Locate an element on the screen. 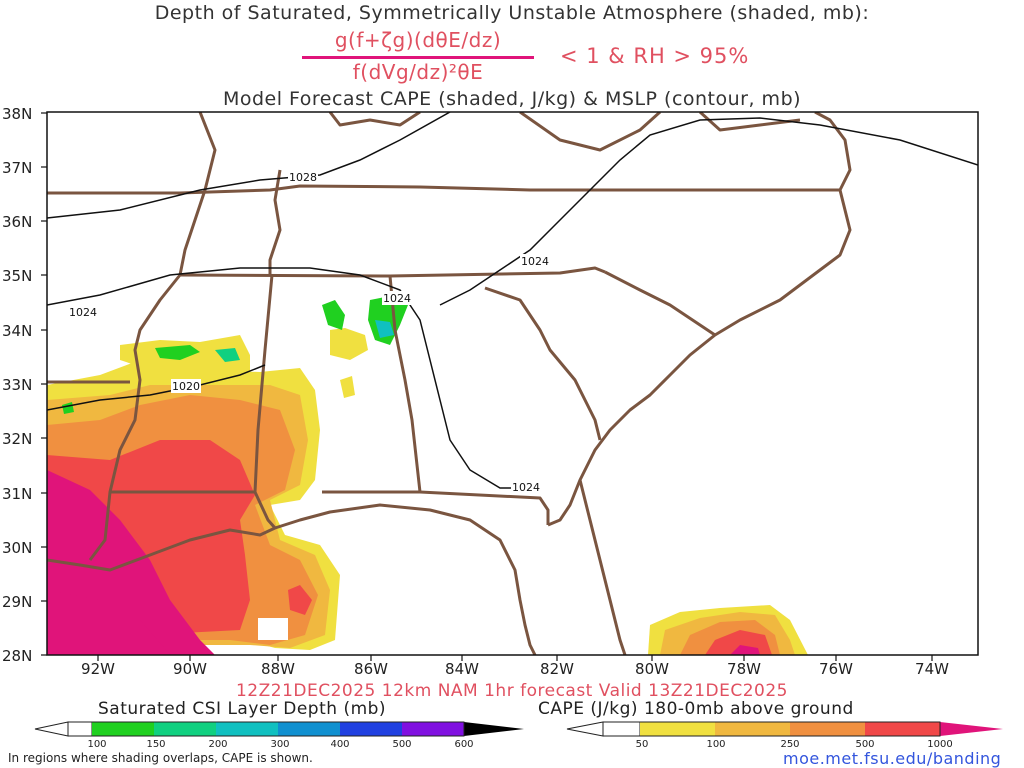  csi-colorbar-label: Saturated CSI Layer Depth (mb) is located at coordinates (242, 709).